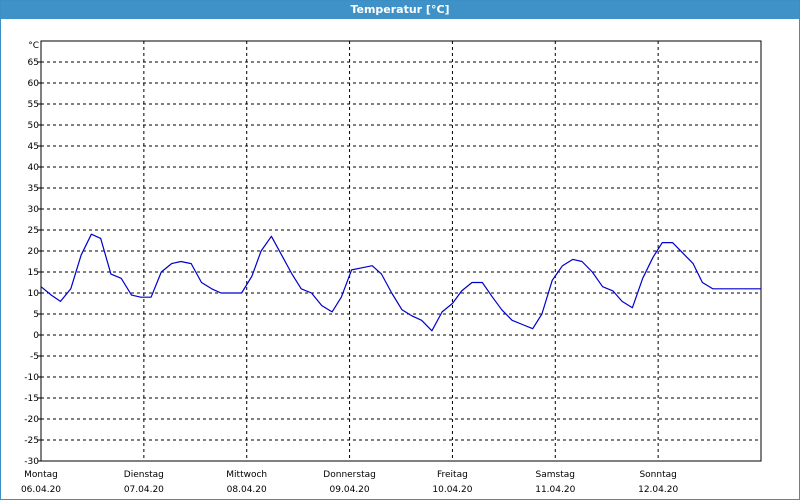 This screenshot has width=800, height=500. What do you see at coordinates (555, 490) in the screenshot?
I see `date-label: 11.04.20` at bounding box center [555, 490].